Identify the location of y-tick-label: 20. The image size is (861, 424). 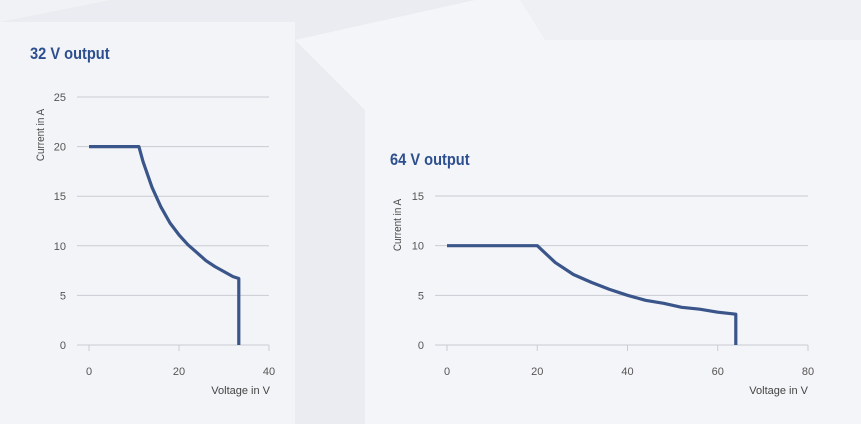
(60, 148).